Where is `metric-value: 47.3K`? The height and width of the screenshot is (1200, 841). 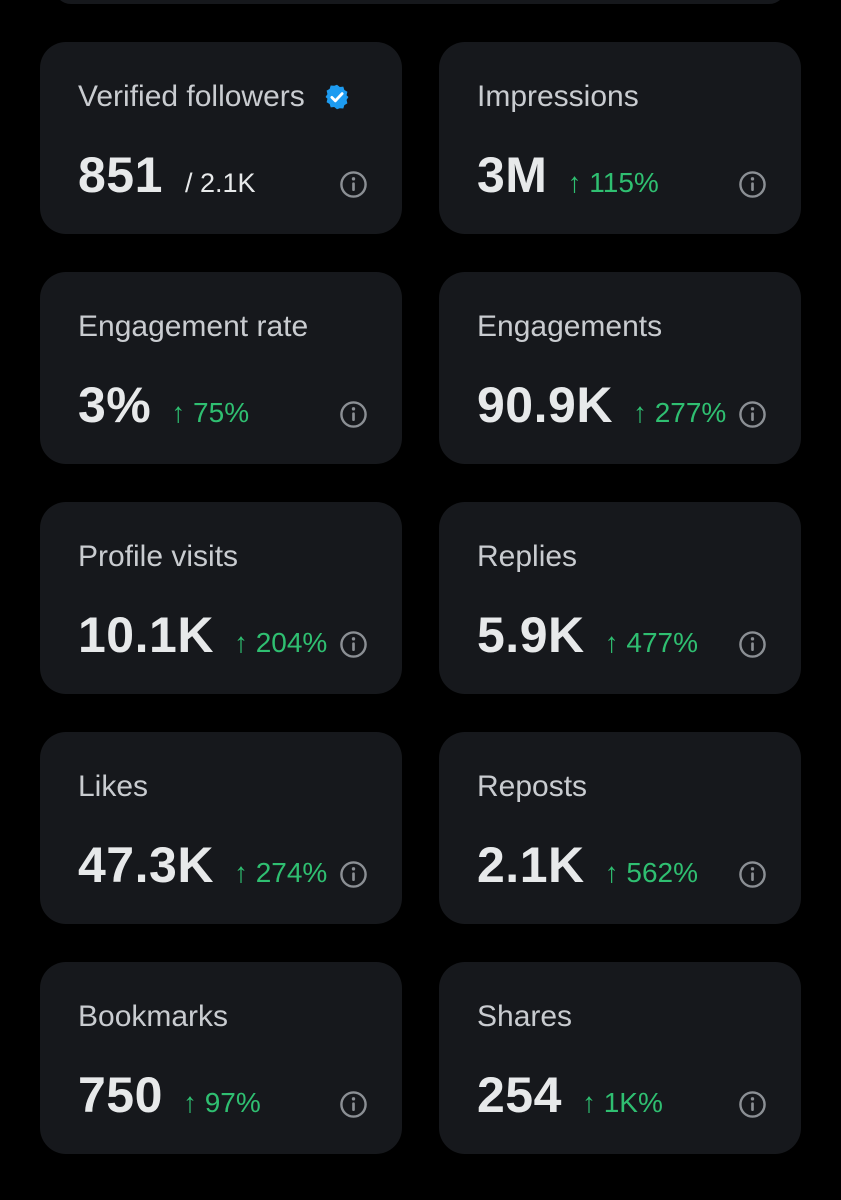 metric-value: 47.3K is located at coordinates (146, 865).